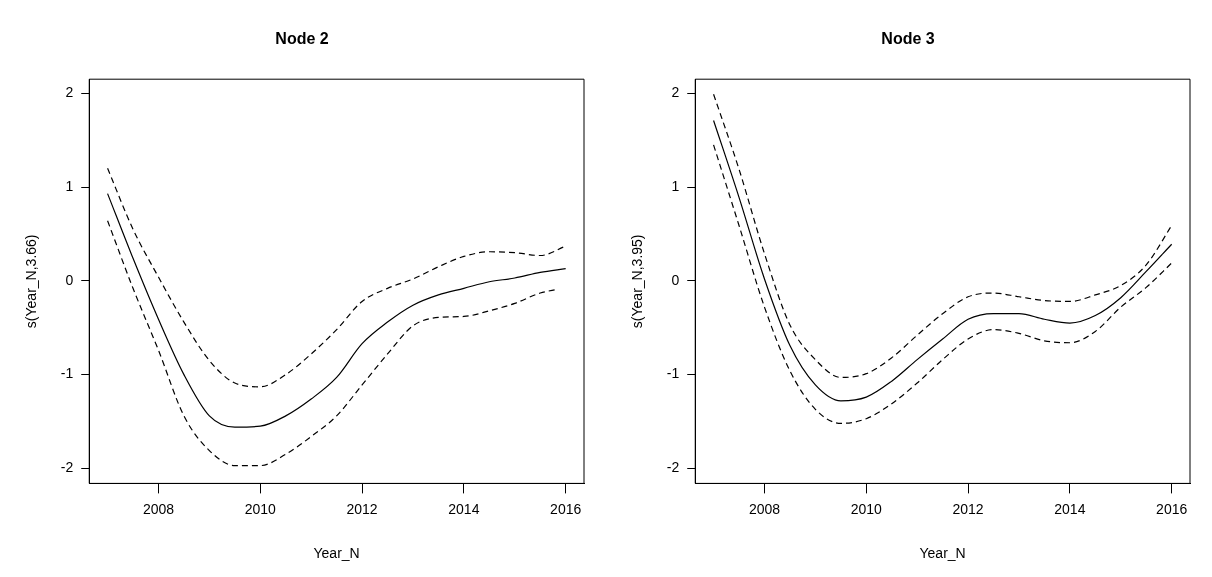 Image resolution: width=1212 pixels, height=577 pixels. I want to click on y-axis-title: s(Year_N,3.66), so click(31, 281).